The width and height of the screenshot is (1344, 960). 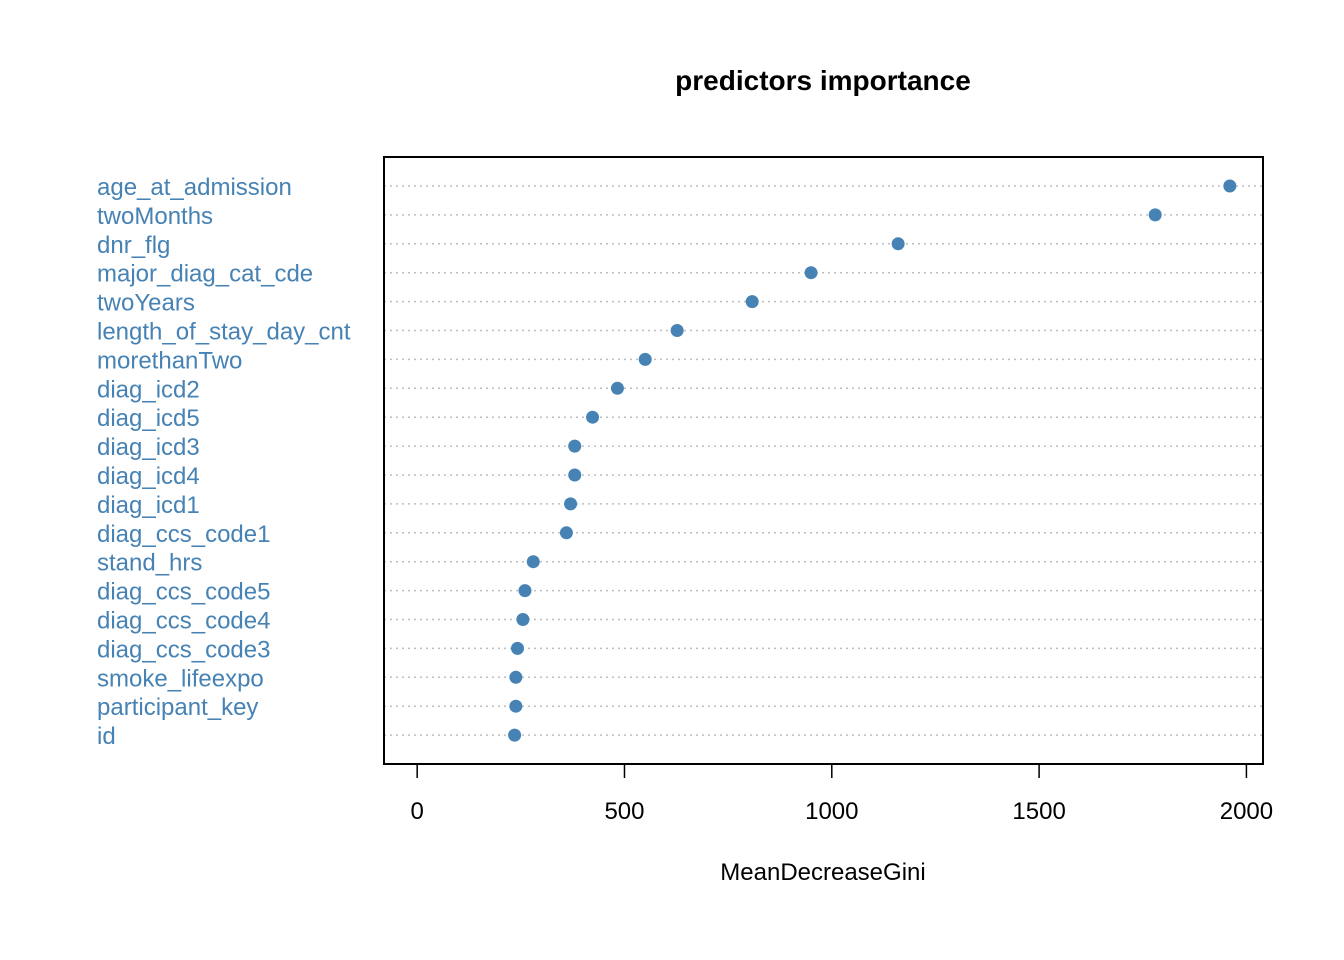 What do you see at coordinates (822, 872) in the screenshot?
I see `x-axis-label: MeanDecreaseGini` at bounding box center [822, 872].